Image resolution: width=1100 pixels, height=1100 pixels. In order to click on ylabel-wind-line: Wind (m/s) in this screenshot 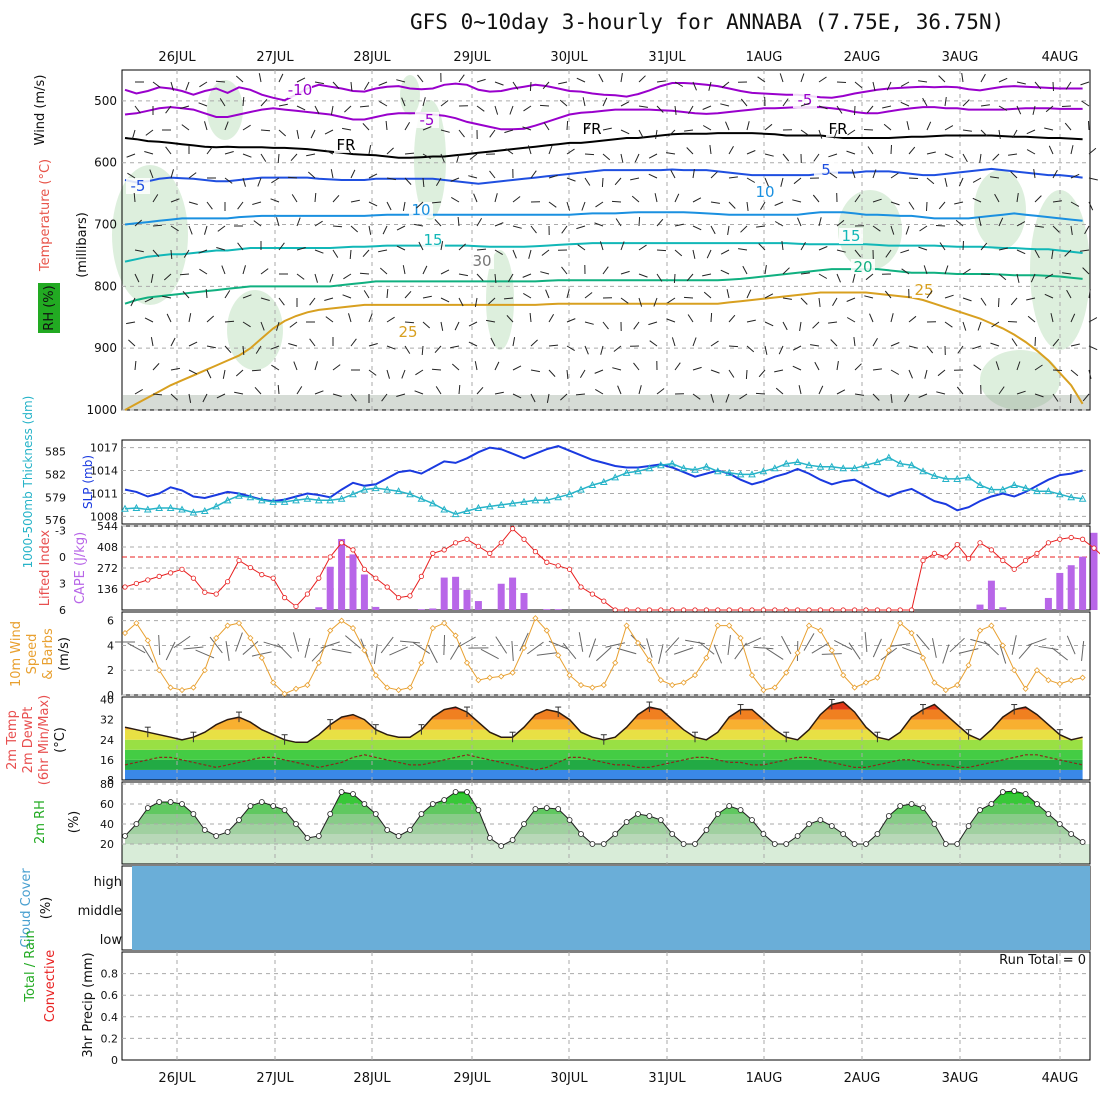, I will do `click(40, 110)`.